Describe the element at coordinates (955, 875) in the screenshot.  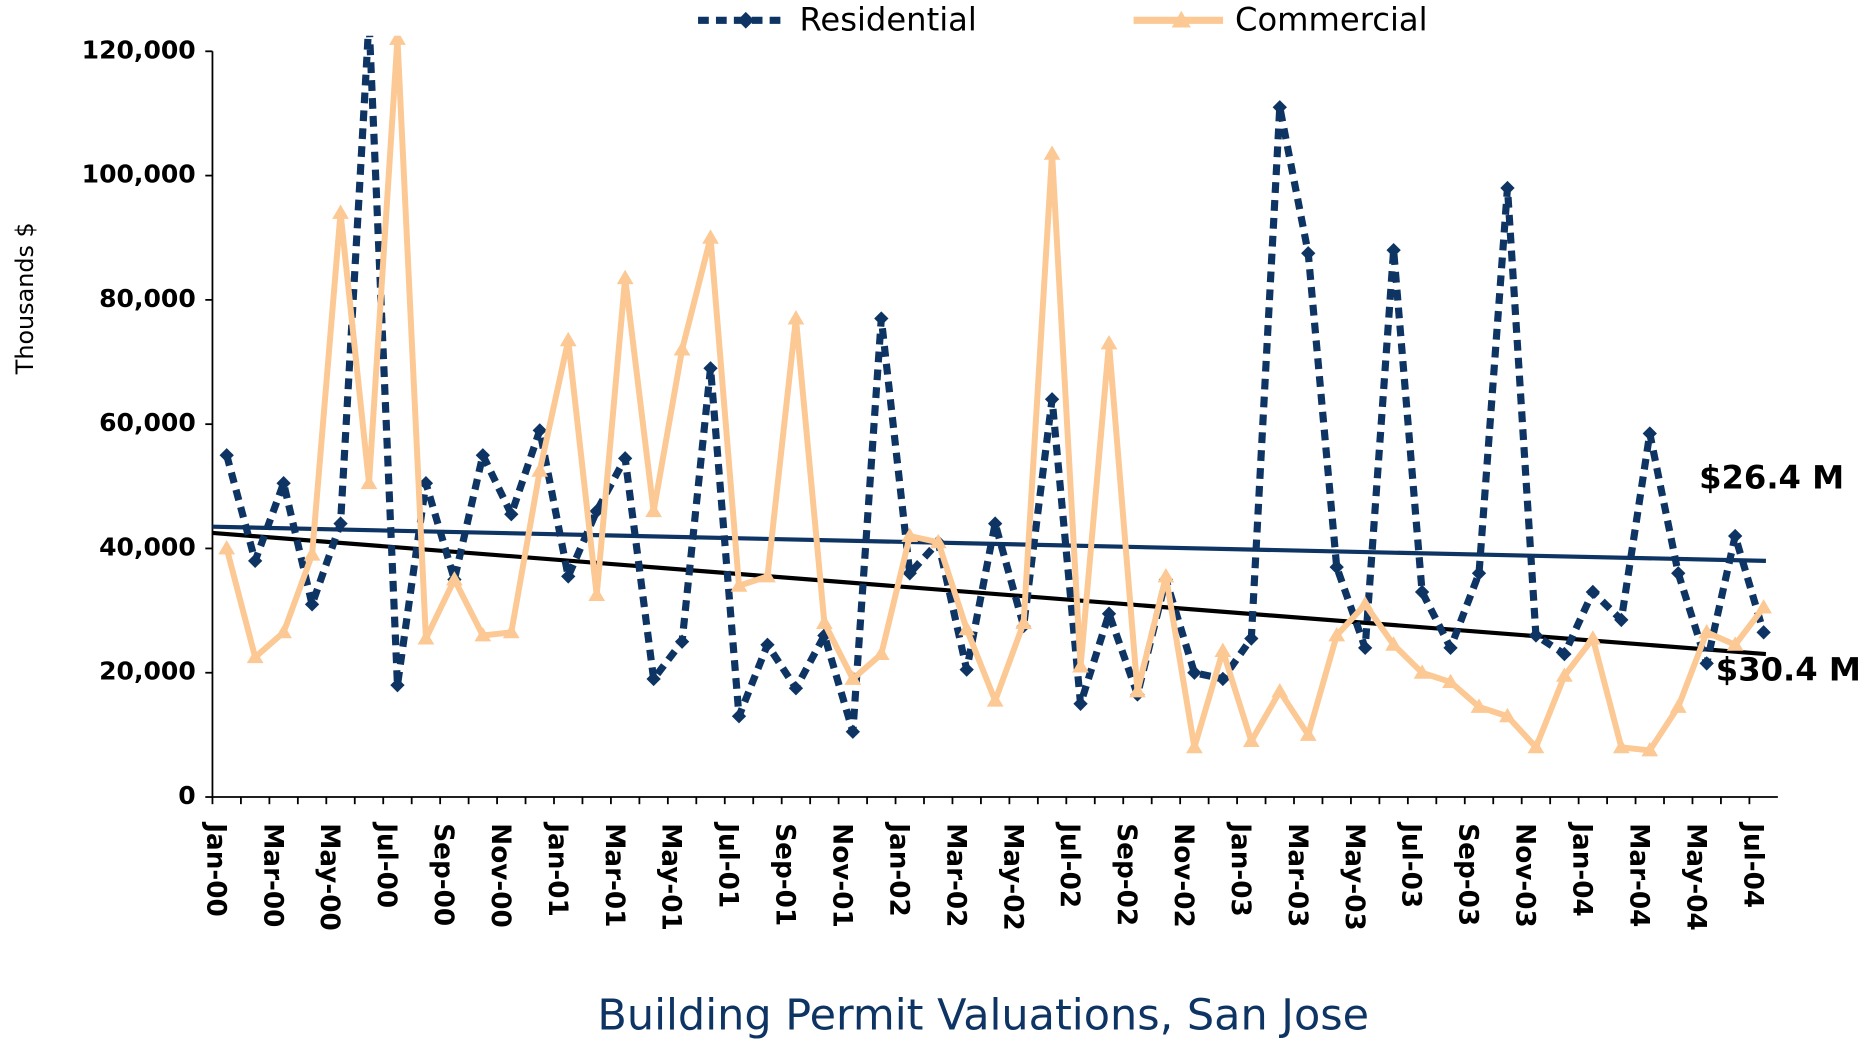
I see `x-tick-label: Mar-02` at that location.